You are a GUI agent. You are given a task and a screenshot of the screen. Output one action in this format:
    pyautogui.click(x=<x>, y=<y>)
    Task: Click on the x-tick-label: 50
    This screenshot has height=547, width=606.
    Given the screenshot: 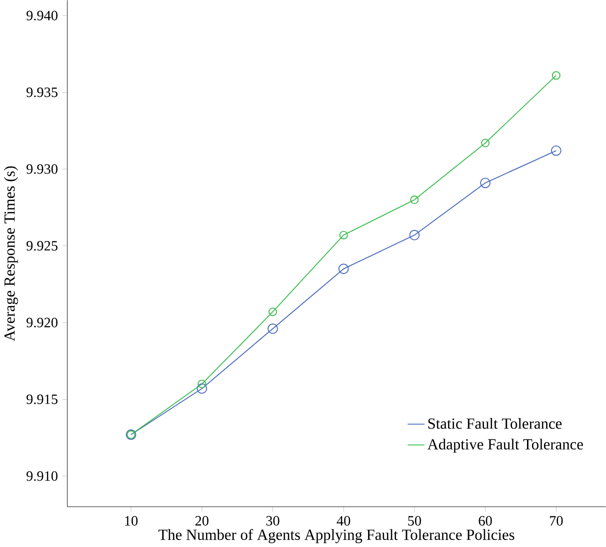 What is the action you would take?
    pyautogui.click(x=415, y=521)
    